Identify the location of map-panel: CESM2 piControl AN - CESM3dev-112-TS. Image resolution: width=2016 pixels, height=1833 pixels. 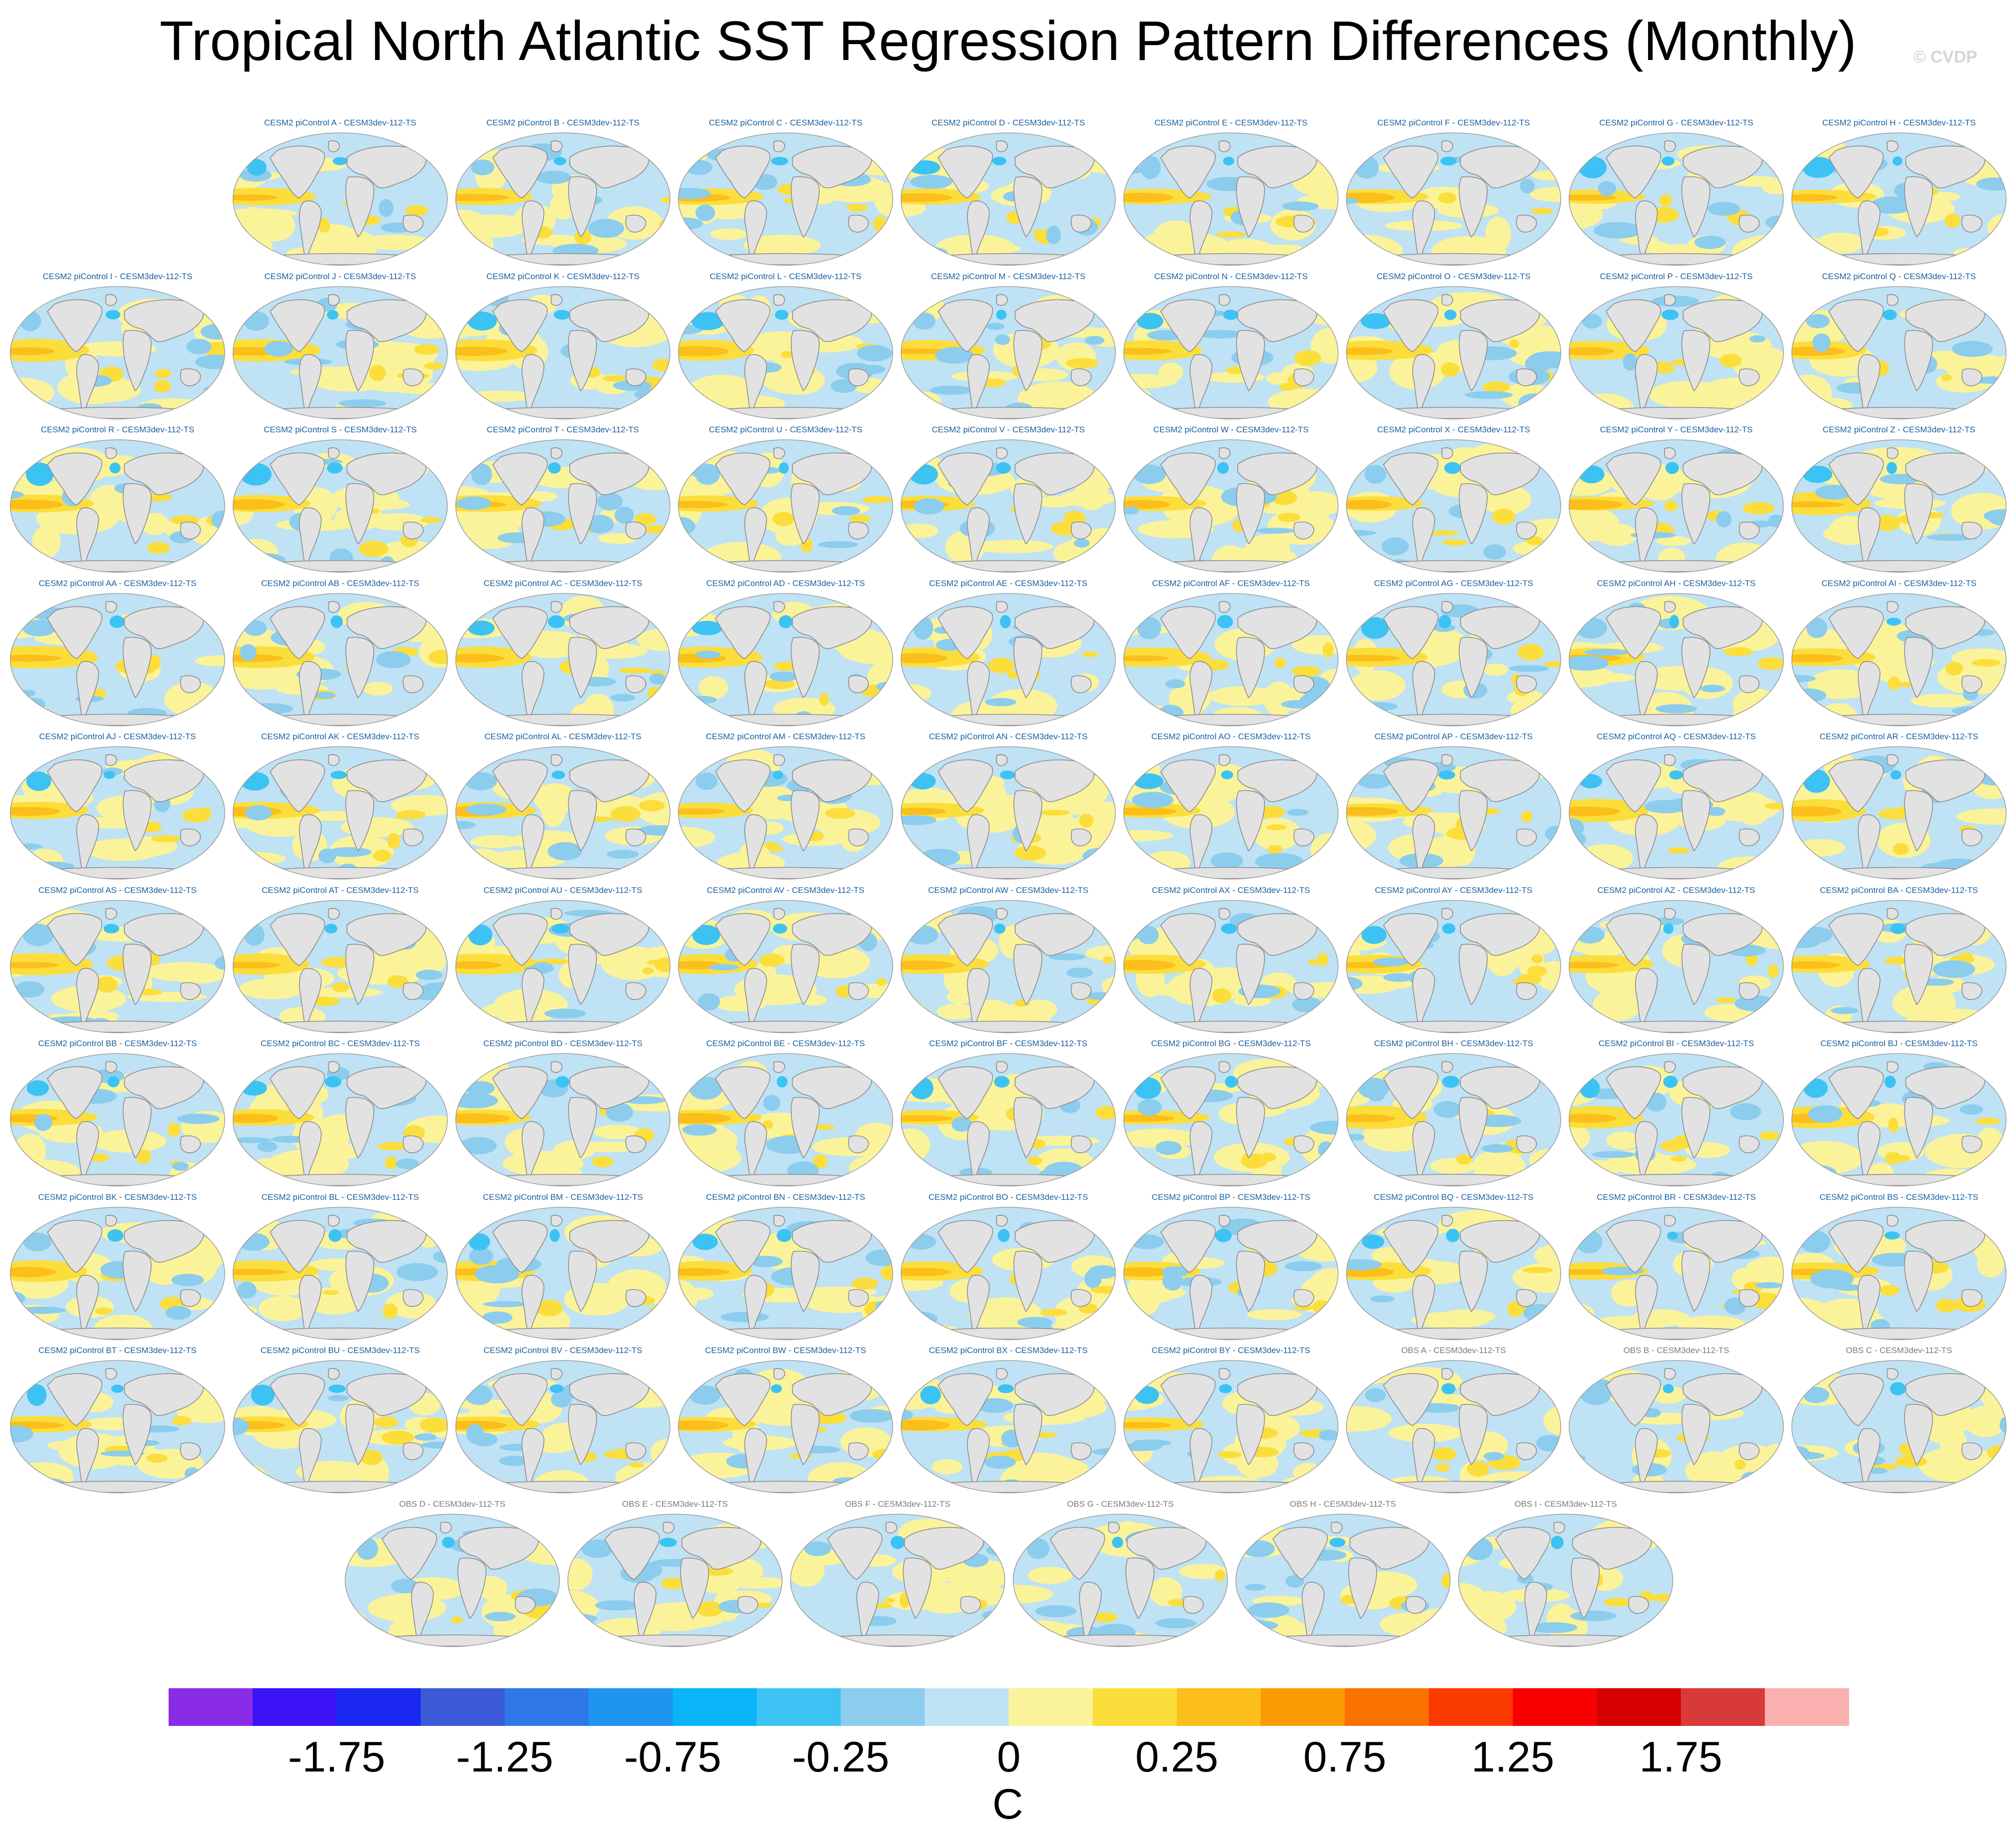
(1008, 806).